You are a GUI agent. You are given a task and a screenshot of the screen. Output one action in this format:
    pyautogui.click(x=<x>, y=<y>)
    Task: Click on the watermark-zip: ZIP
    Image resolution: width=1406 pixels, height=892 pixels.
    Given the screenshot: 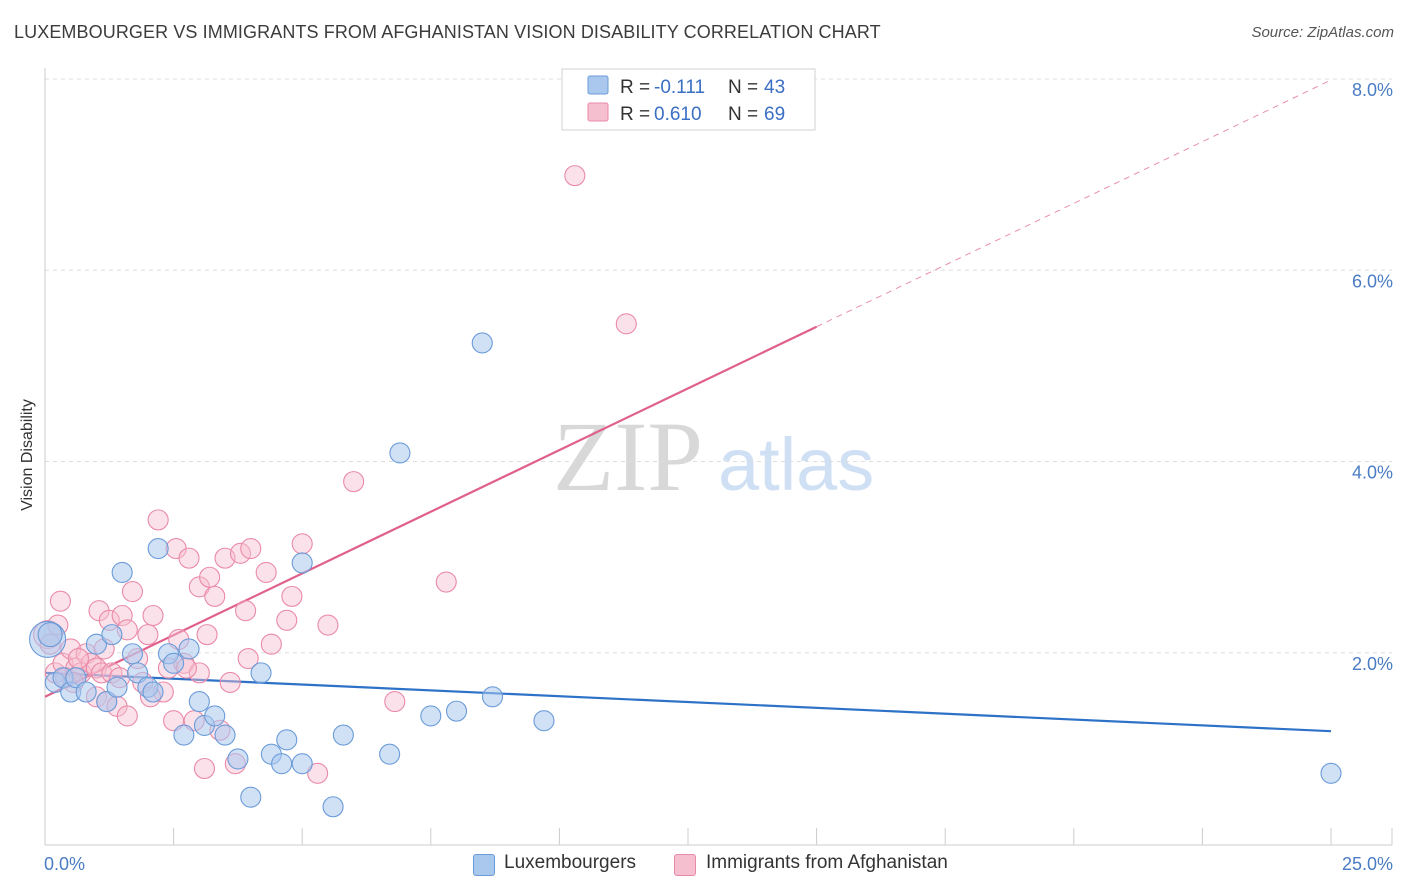 What is the action you would take?
    pyautogui.click(x=628, y=456)
    